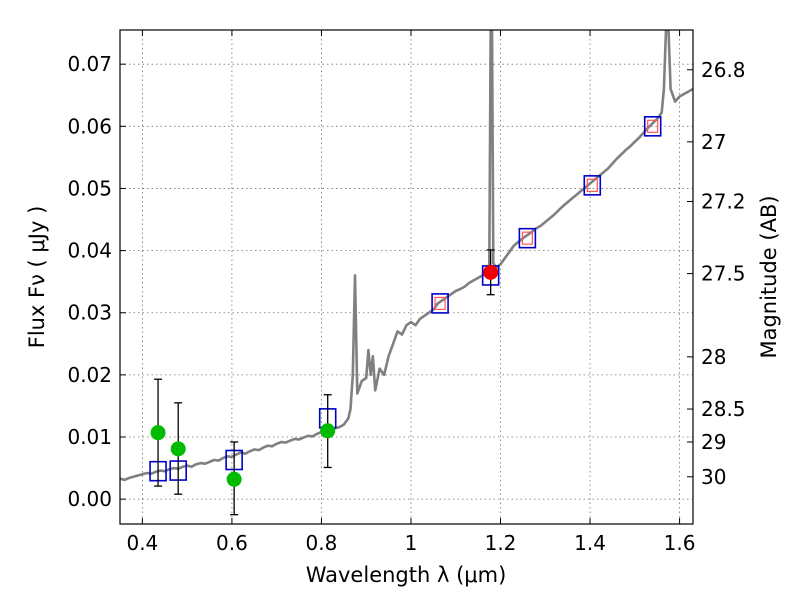 The image size is (800, 600). What do you see at coordinates (37, 277) in the screenshot?
I see `y-axis-title: Flux Fν ( μJy )` at bounding box center [37, 277].